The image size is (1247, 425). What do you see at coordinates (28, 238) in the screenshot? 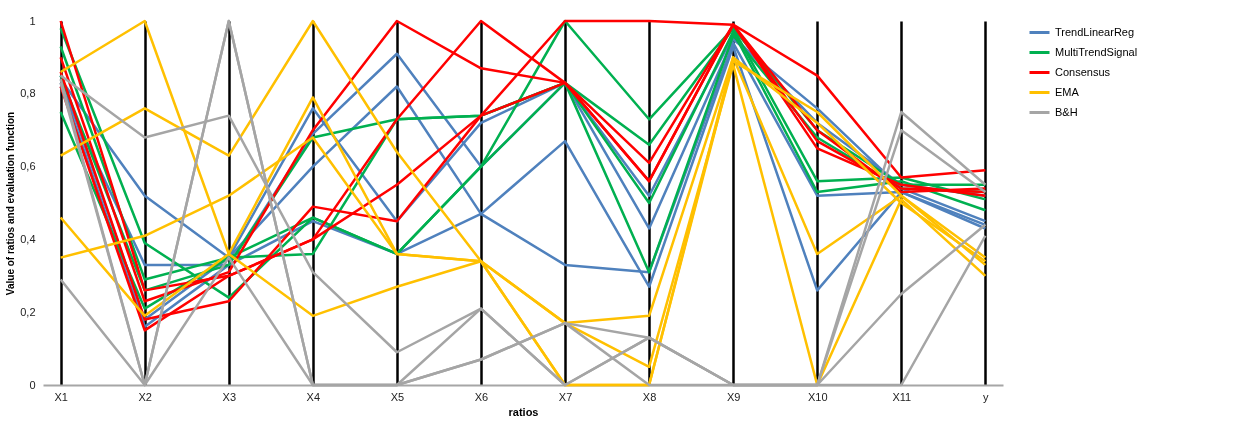
I see `y-tick-label: 0,4` at bounding box center [28, 238].